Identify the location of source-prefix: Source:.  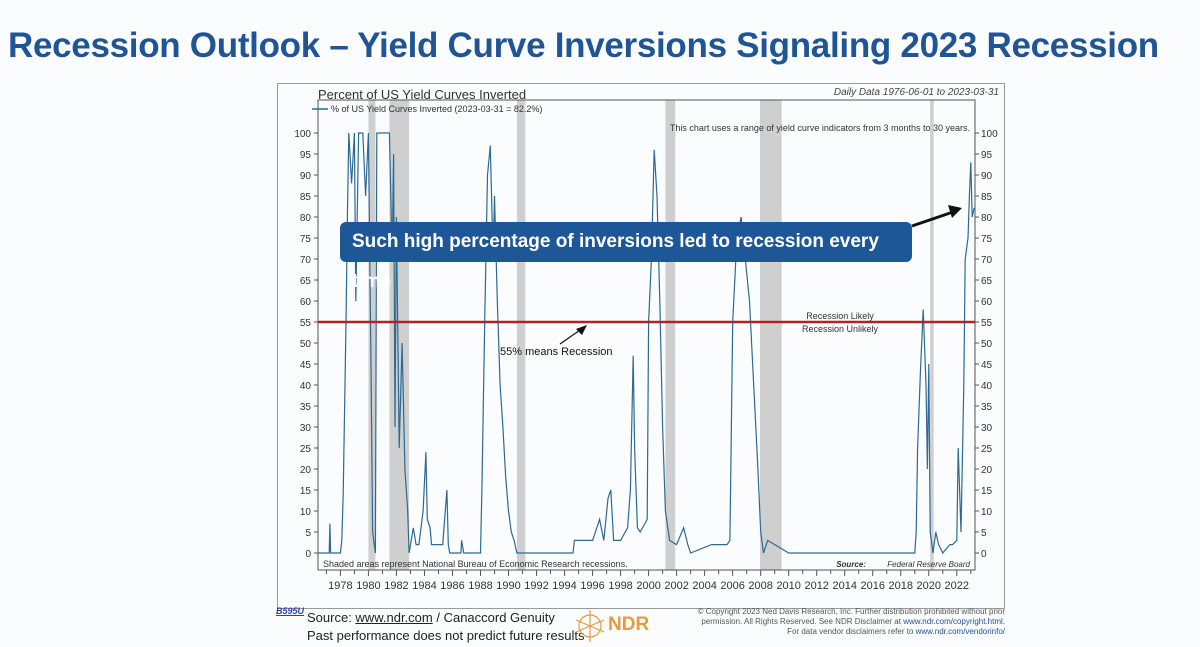
(331, 617).